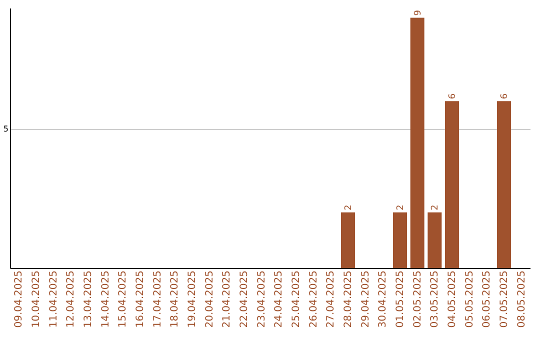 This screenshot has height=340, width=540. Describe the element at coordinates (383, 299) in the screenshot. I see `x-tick-label: 30.04.2025` at that location.